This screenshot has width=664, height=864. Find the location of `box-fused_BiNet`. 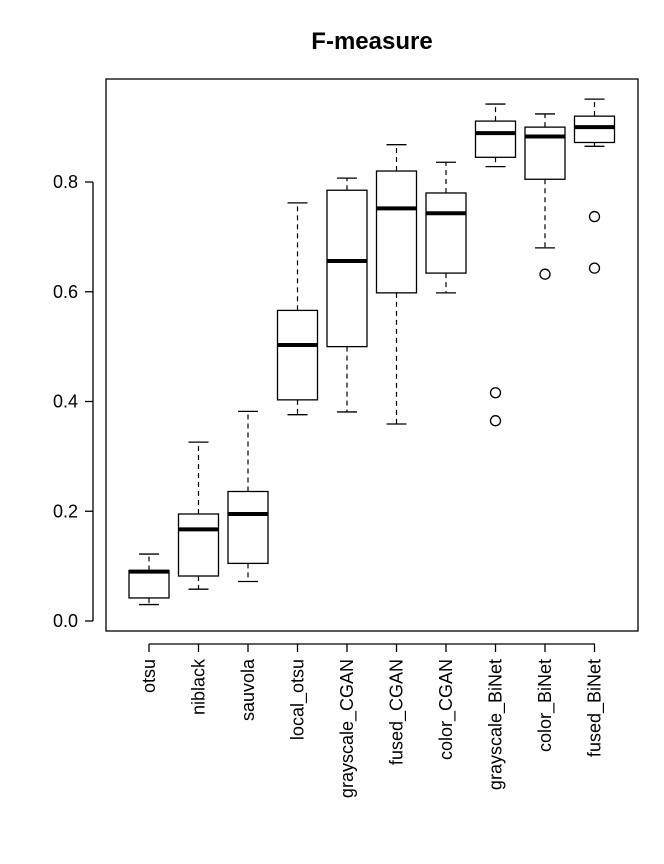

box-fused_BiNet is located at coordinates (594, 186).